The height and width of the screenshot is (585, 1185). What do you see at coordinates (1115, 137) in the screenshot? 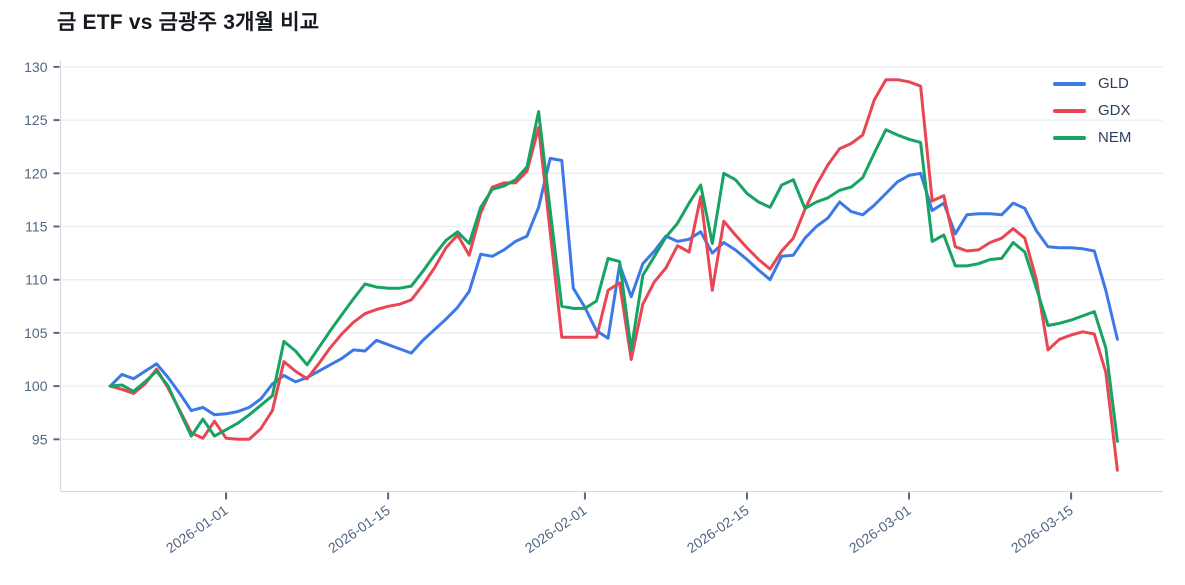
I see `legend-label-nem: NEM` at bounding box center [1115, 137].